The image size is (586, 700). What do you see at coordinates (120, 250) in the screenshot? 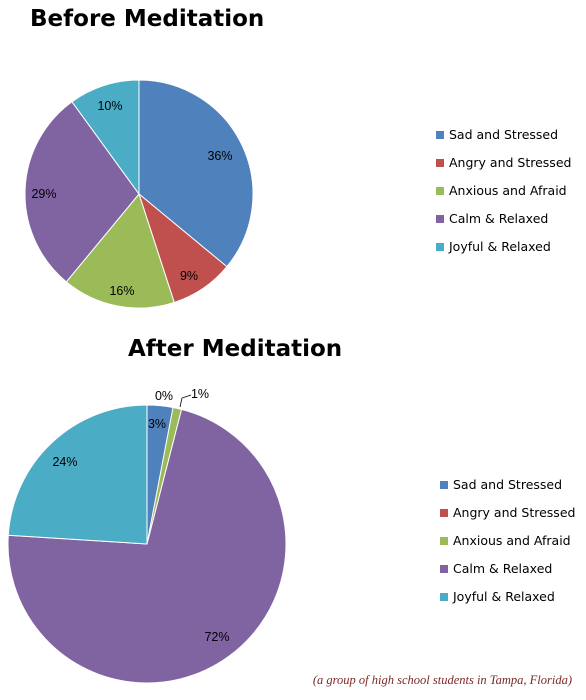
I see `pie-slice-anxious-and-afraid` at bounding box center [120, 250].